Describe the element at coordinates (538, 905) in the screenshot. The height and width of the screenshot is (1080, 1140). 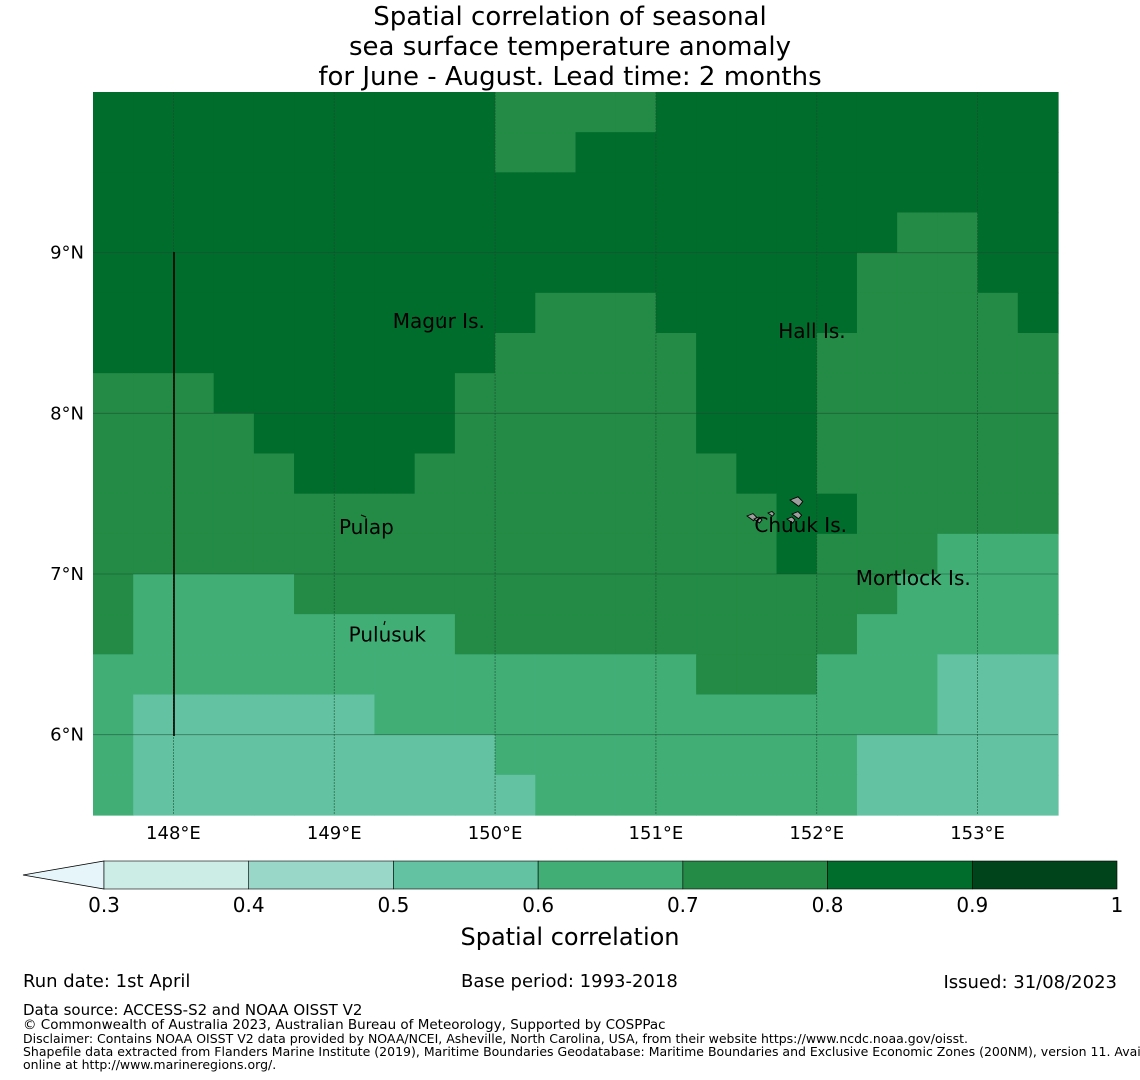
I see `colorbar-tick-label: 0.6` at that location.